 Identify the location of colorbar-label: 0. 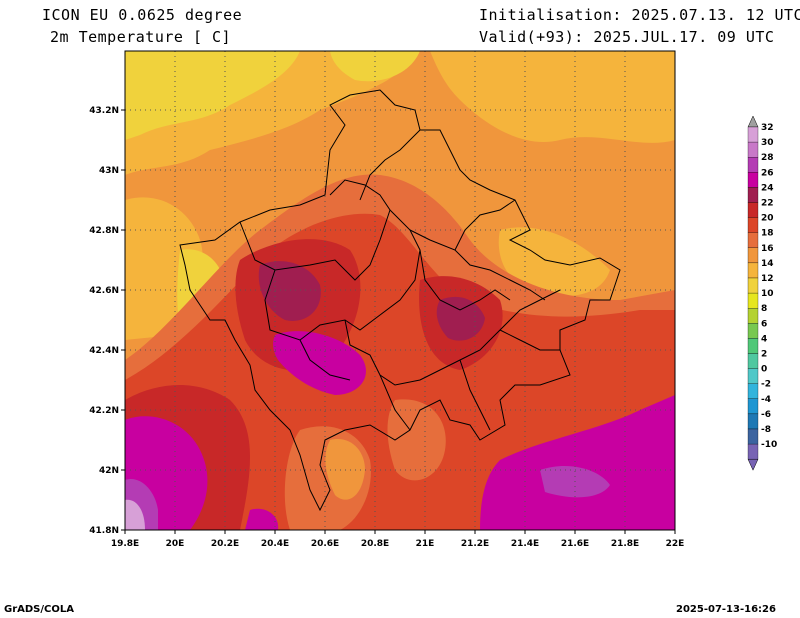
(764, 370).